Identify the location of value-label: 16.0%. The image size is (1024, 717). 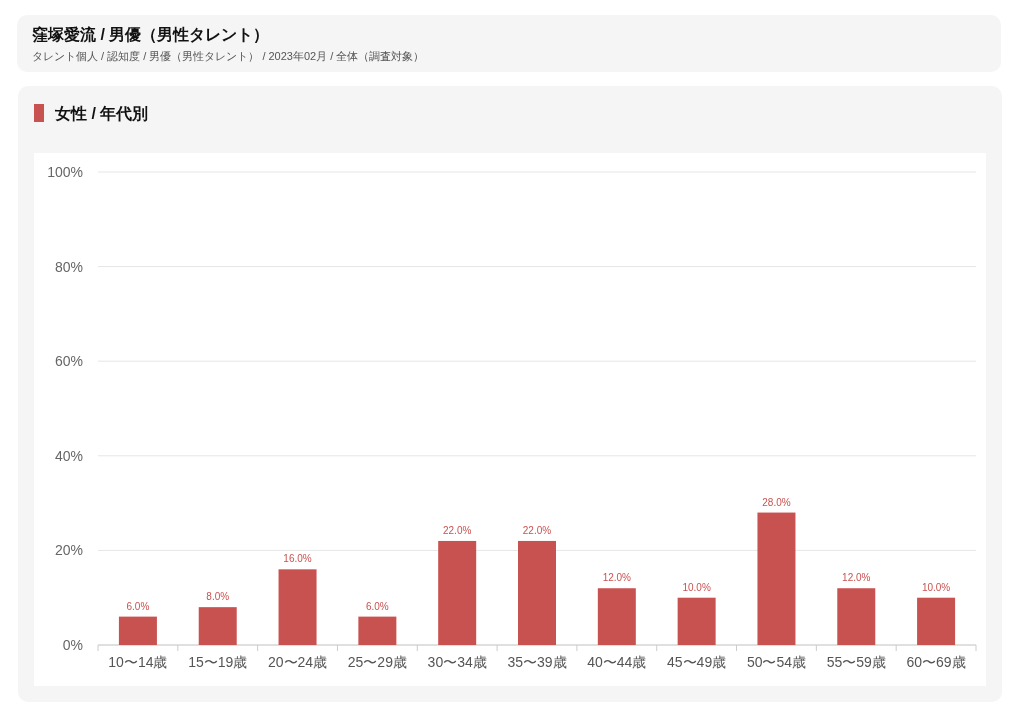
(297, 559).